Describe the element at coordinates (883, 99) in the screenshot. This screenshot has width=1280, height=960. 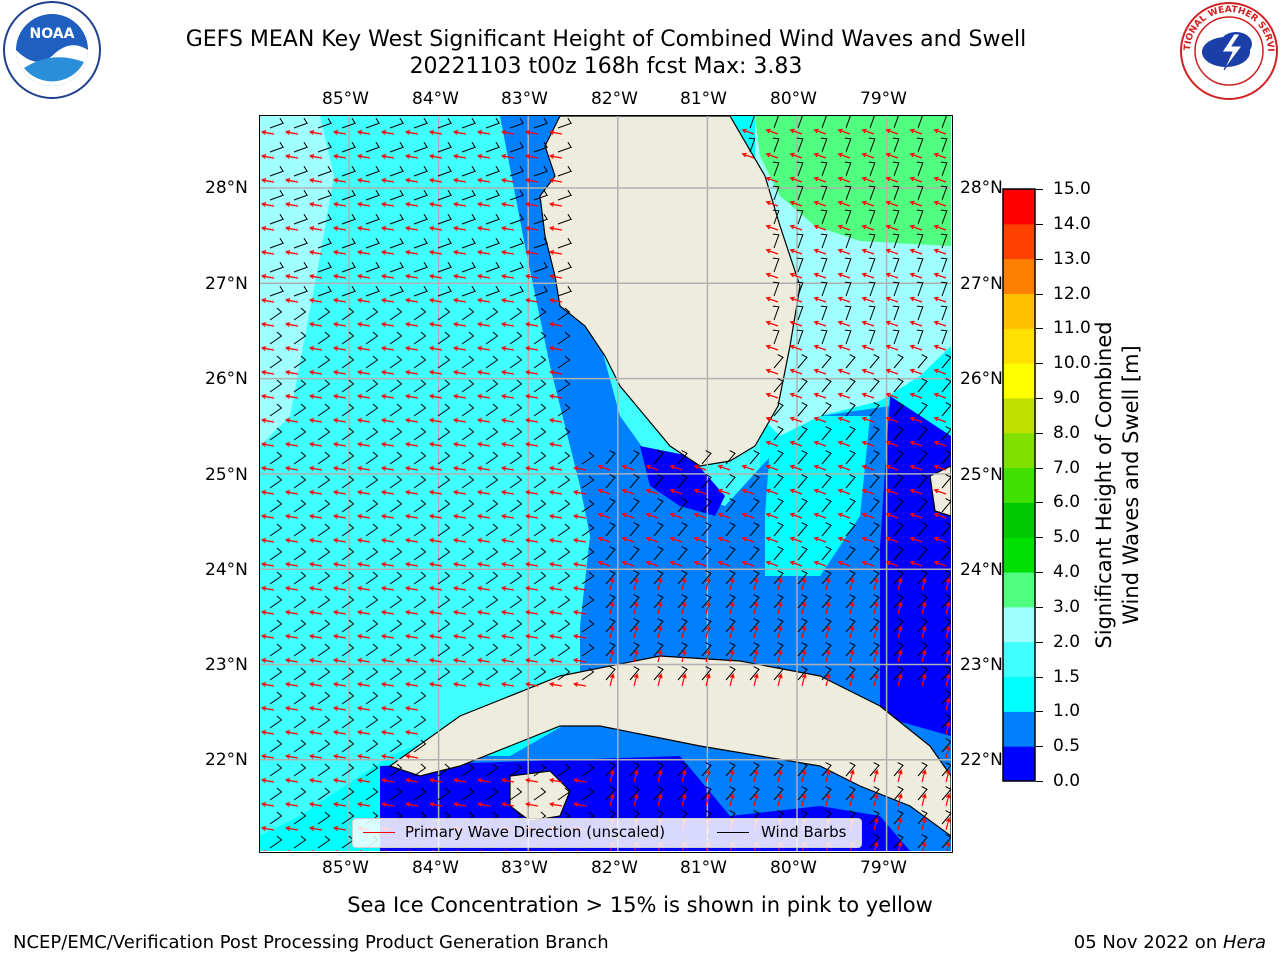
I see `lon-label-top: 79°W` at that location.